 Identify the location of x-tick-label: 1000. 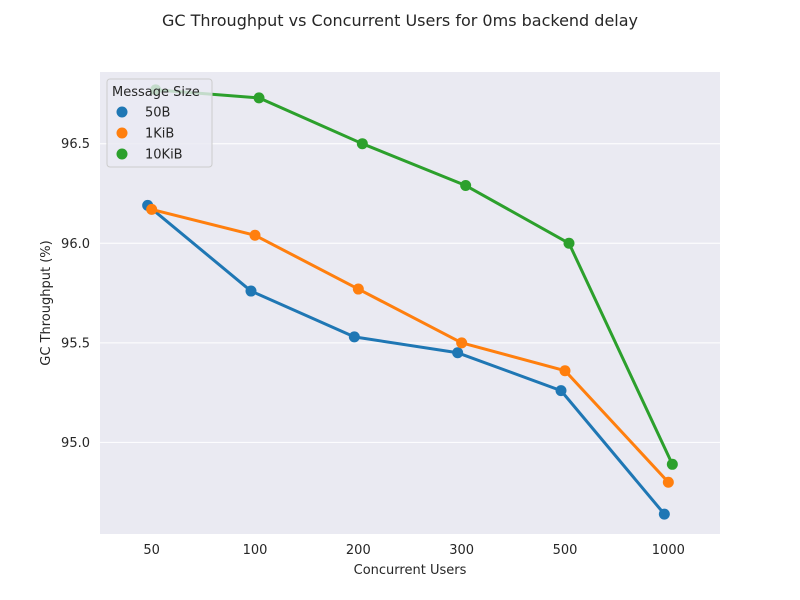
(668, 550).